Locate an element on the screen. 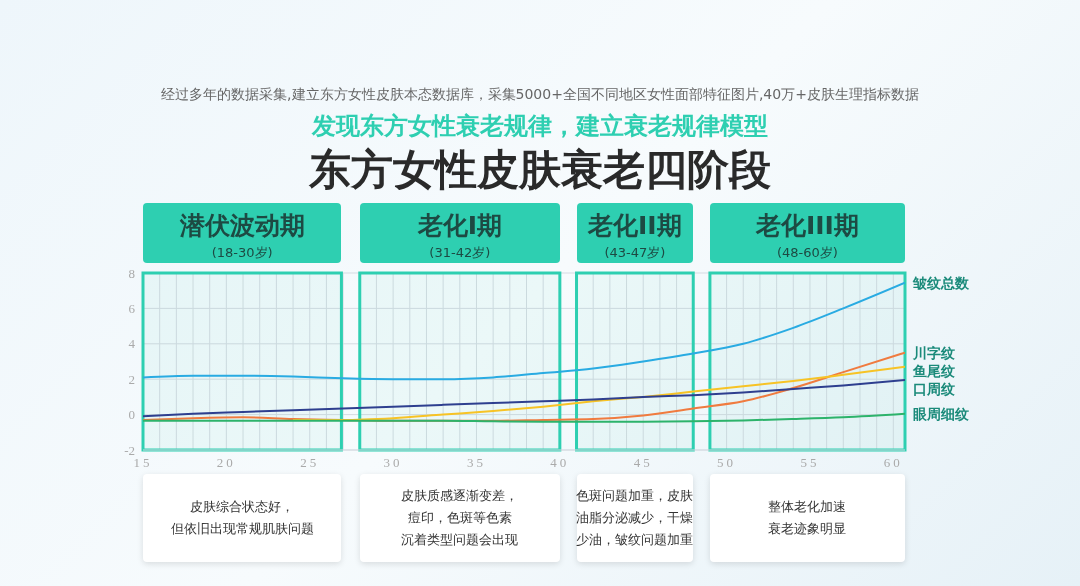  y-tick-label: 8 is located at coordinates (131, 273).